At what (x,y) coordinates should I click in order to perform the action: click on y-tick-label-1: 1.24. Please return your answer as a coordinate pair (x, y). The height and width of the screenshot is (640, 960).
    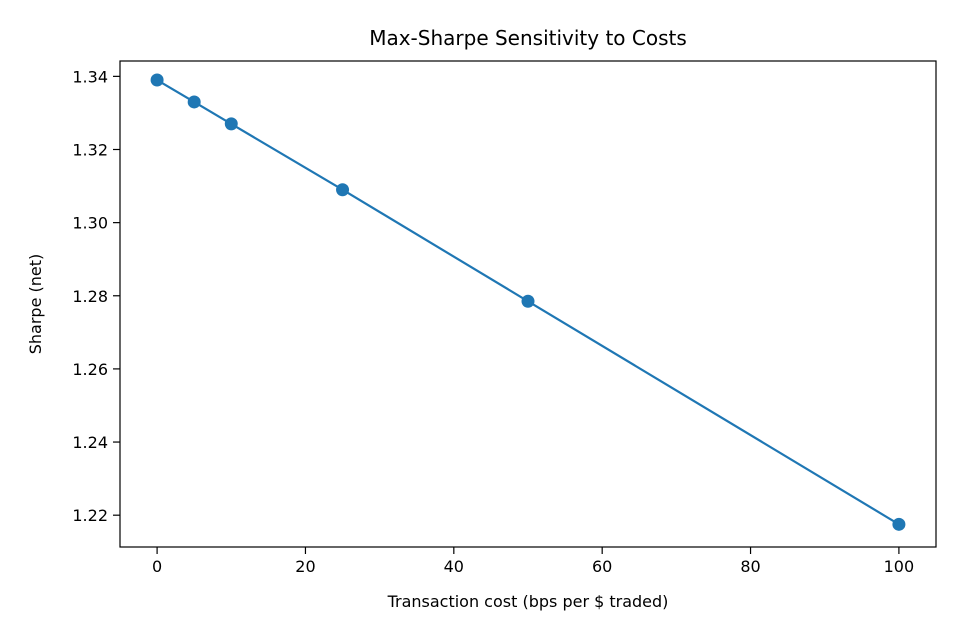
    Looking at the image, I should click on (90, 442).